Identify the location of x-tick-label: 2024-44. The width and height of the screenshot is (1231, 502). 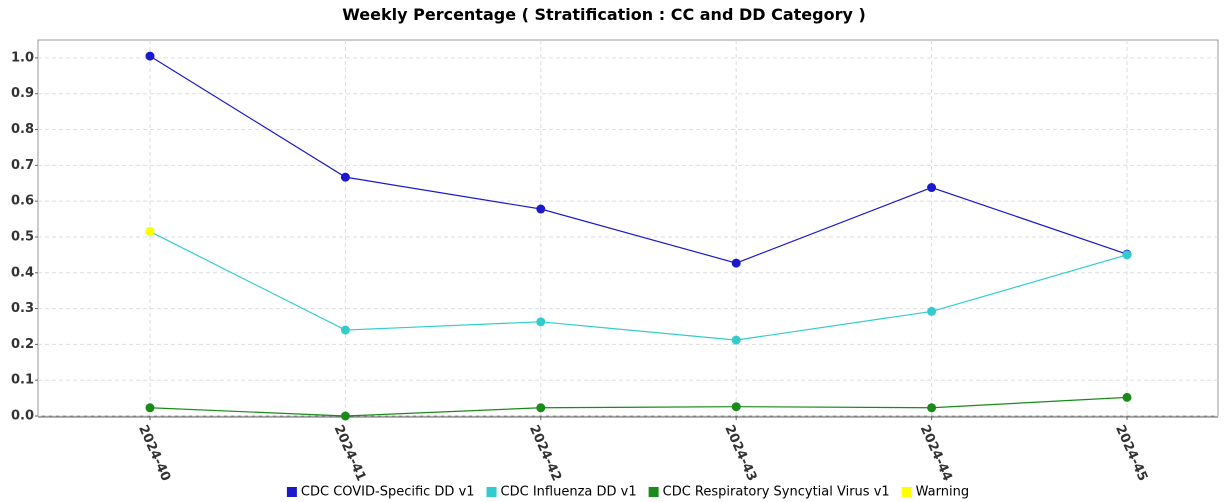
(936, 453).